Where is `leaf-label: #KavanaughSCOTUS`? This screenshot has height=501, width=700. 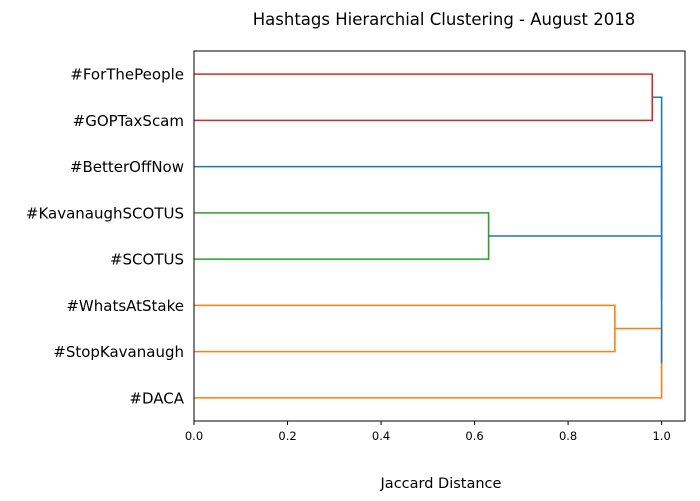 leaf-label: #KavanaughSCOTUS is located at coordinates (105, 213).